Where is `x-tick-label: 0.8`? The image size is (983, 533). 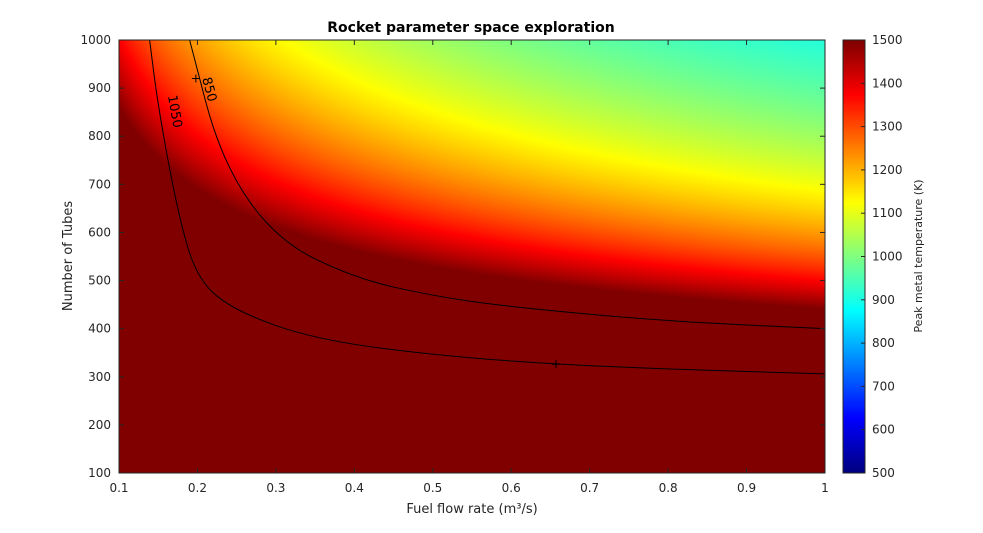
x-tick-label: 0.8 is located at coordinates (668, 488).